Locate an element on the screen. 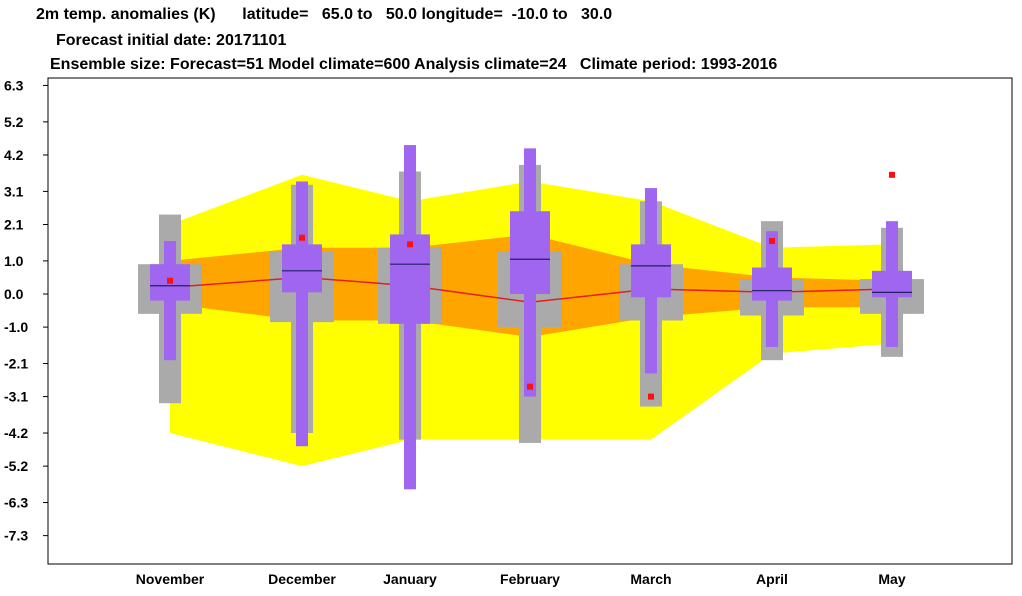 This screenshot has width=1022, height=596. x-tick-label: May is located at coordinates (891, 579).